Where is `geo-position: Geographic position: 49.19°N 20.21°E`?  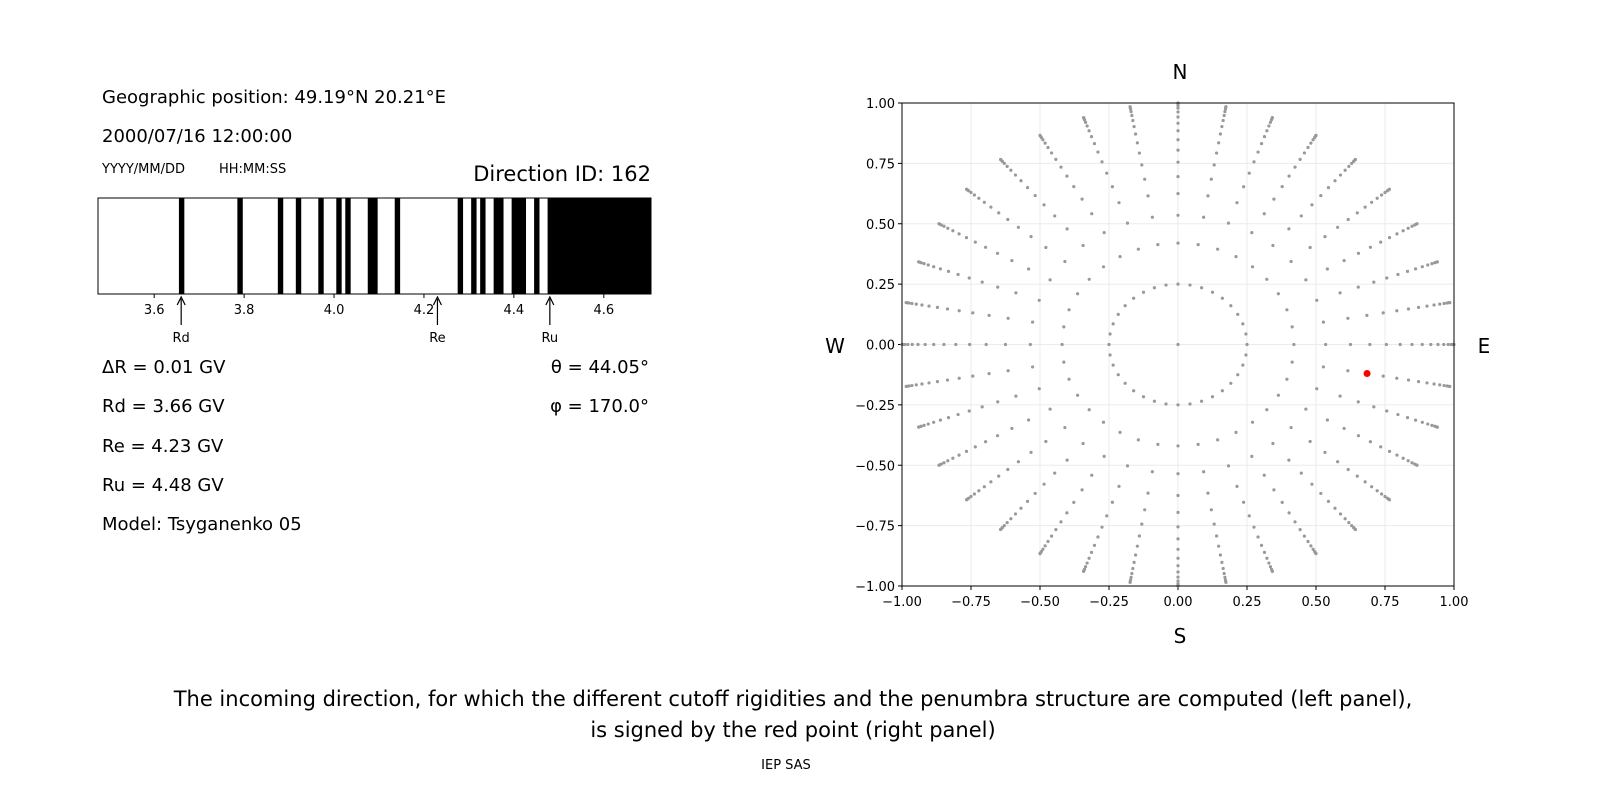
geo-position: Geographic position: 49.19°N 20.21°E is located at coordinates (274, 97).